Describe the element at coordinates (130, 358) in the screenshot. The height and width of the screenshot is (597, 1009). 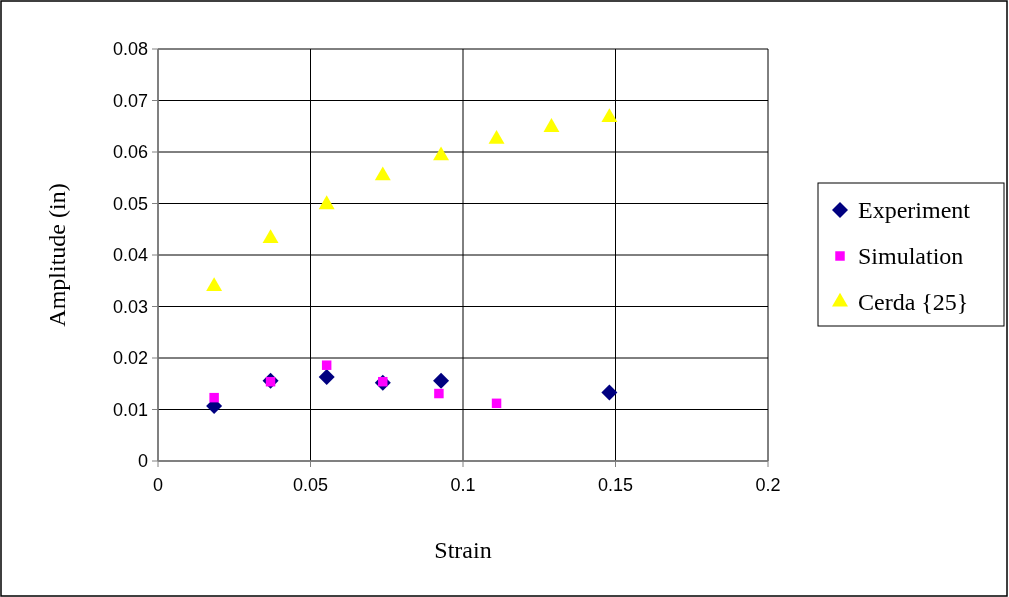
I see `y-tick-label: 0.02` at that location.